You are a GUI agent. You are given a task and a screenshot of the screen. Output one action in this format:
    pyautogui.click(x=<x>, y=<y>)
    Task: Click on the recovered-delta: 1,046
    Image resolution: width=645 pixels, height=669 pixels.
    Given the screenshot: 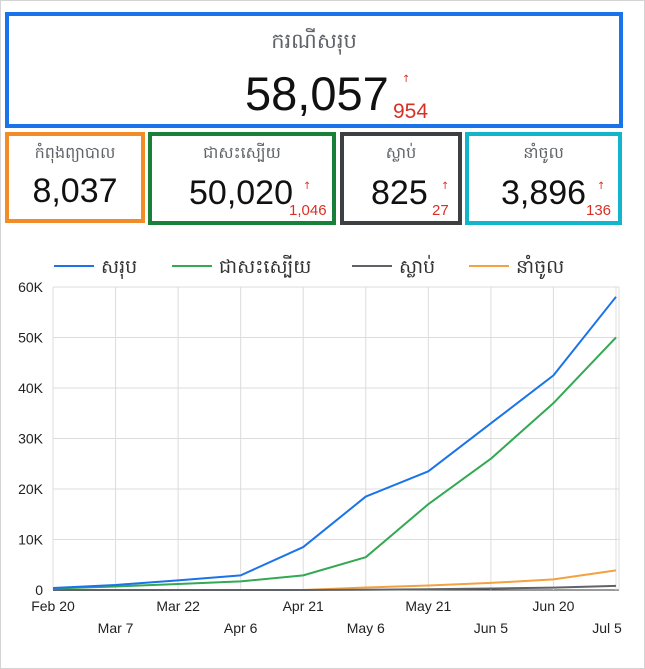 What is the action you would take?
    pyautogui.click(x=308, y=210)
    